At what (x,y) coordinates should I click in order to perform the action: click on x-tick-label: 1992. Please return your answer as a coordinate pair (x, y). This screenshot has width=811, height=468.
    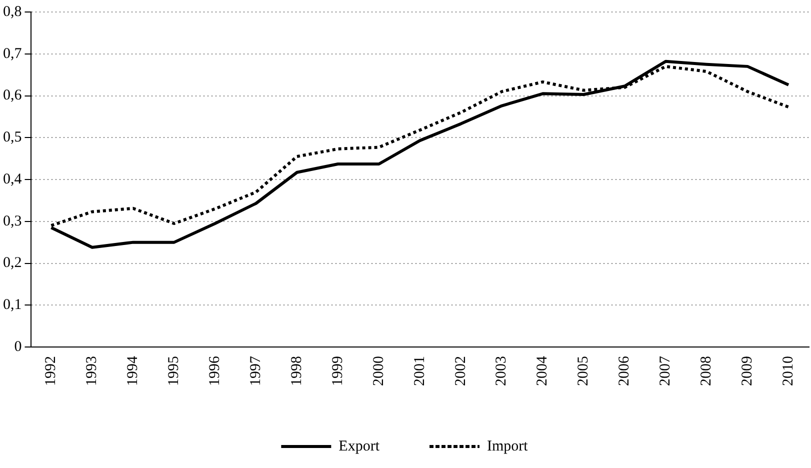
    Looking at the image, I should click on (51, 371).